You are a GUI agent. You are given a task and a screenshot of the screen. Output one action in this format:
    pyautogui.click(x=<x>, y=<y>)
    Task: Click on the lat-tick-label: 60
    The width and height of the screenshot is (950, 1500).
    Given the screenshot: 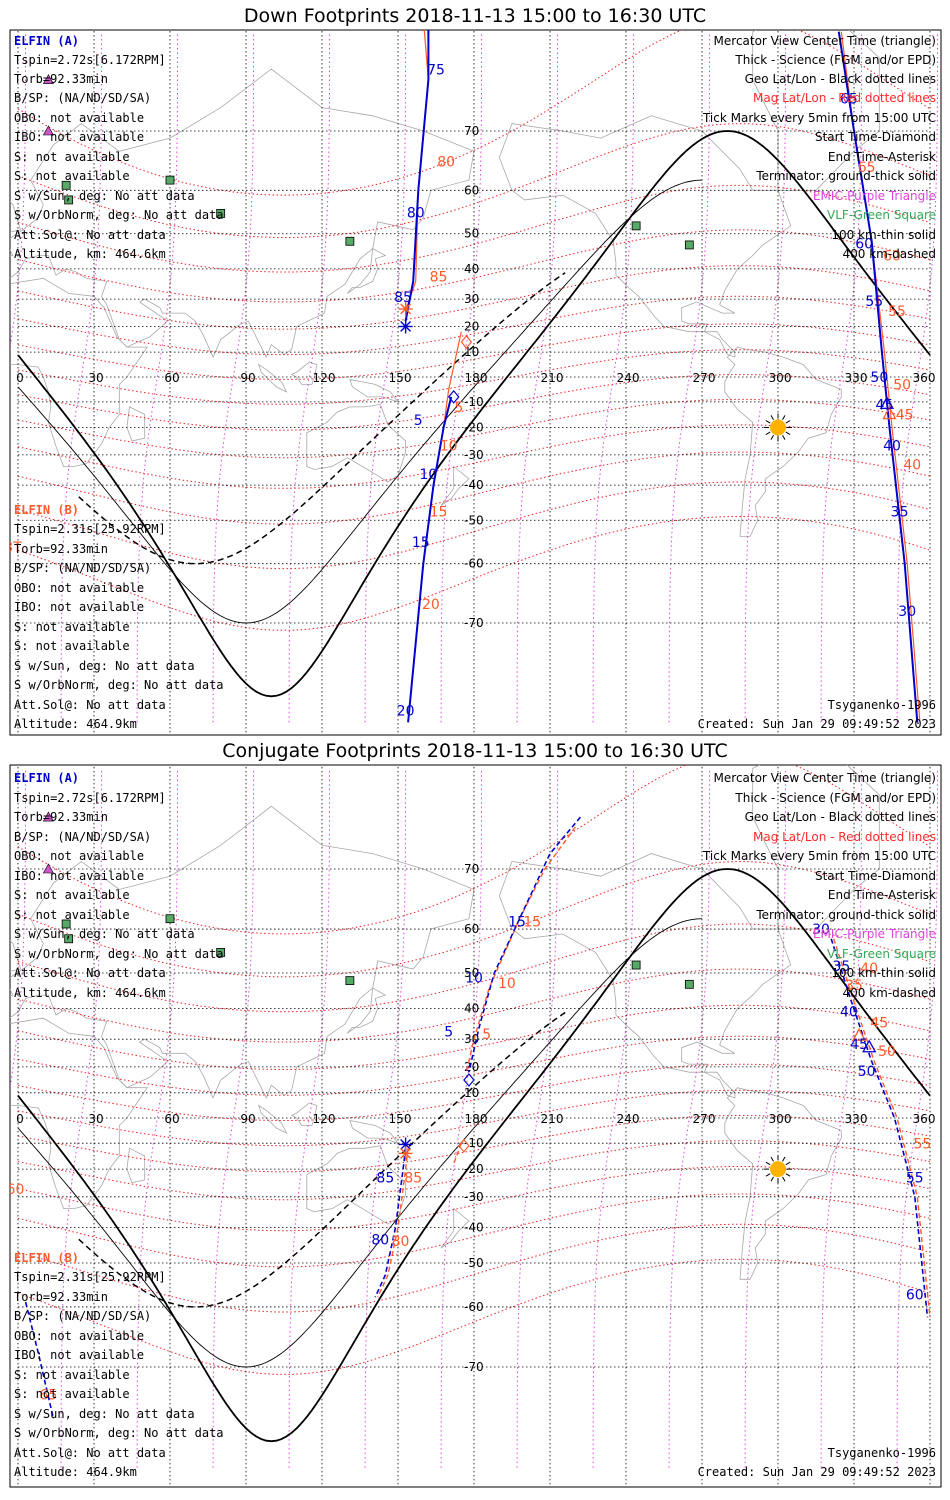 What is the action you would take?
    pyautogui.click(x=471, y=929)
    